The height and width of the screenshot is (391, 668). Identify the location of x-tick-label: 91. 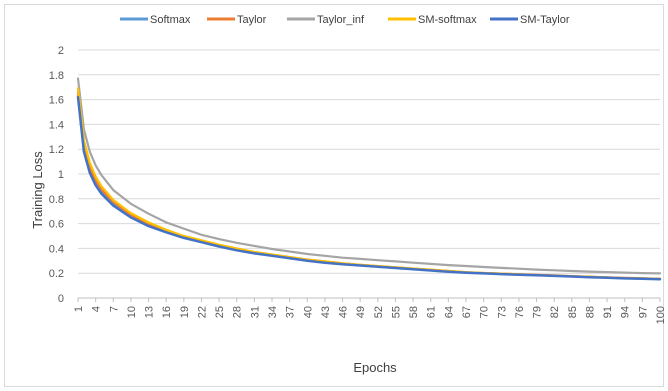
(608, 312).